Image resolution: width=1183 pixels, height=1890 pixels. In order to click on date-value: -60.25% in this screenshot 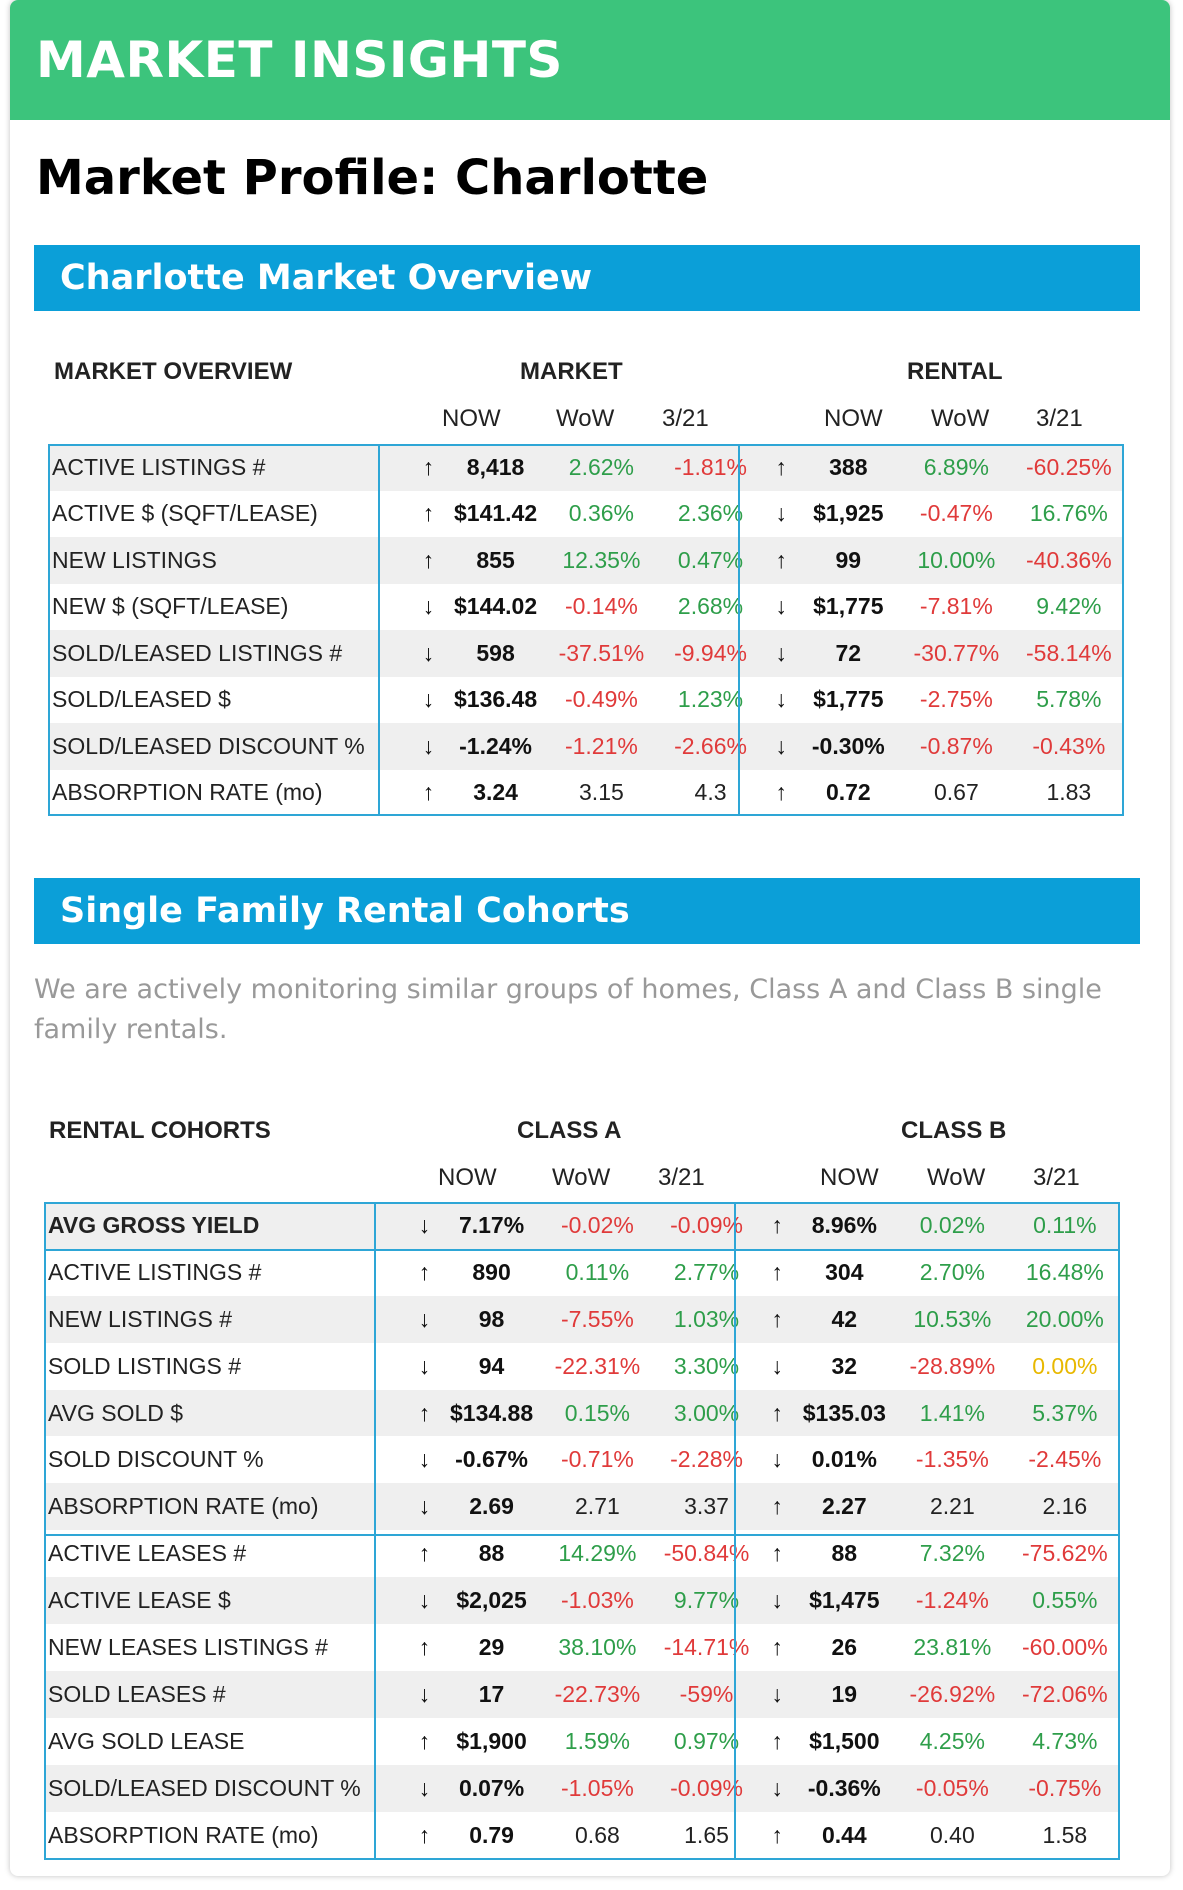, I will do `click(1068, 467)`.